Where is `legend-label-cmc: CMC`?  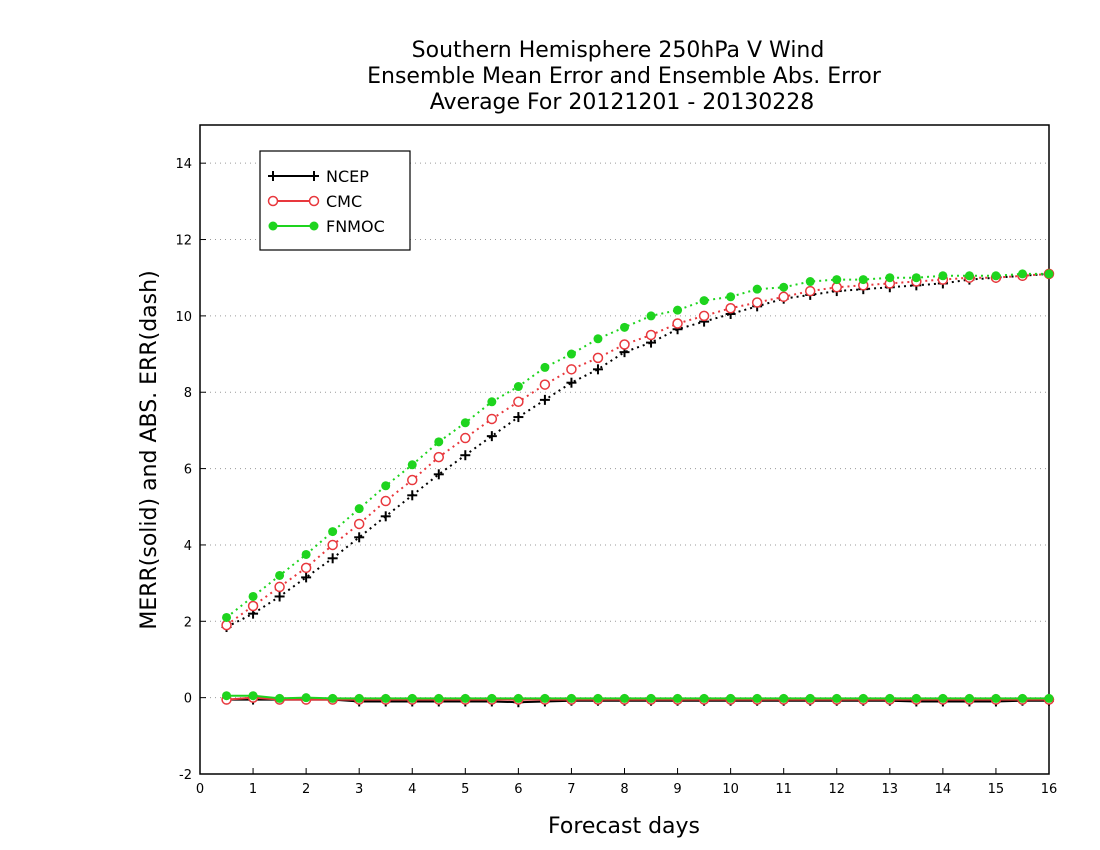
legend-label-cmc: CMC is located at coordinates (344, 201).